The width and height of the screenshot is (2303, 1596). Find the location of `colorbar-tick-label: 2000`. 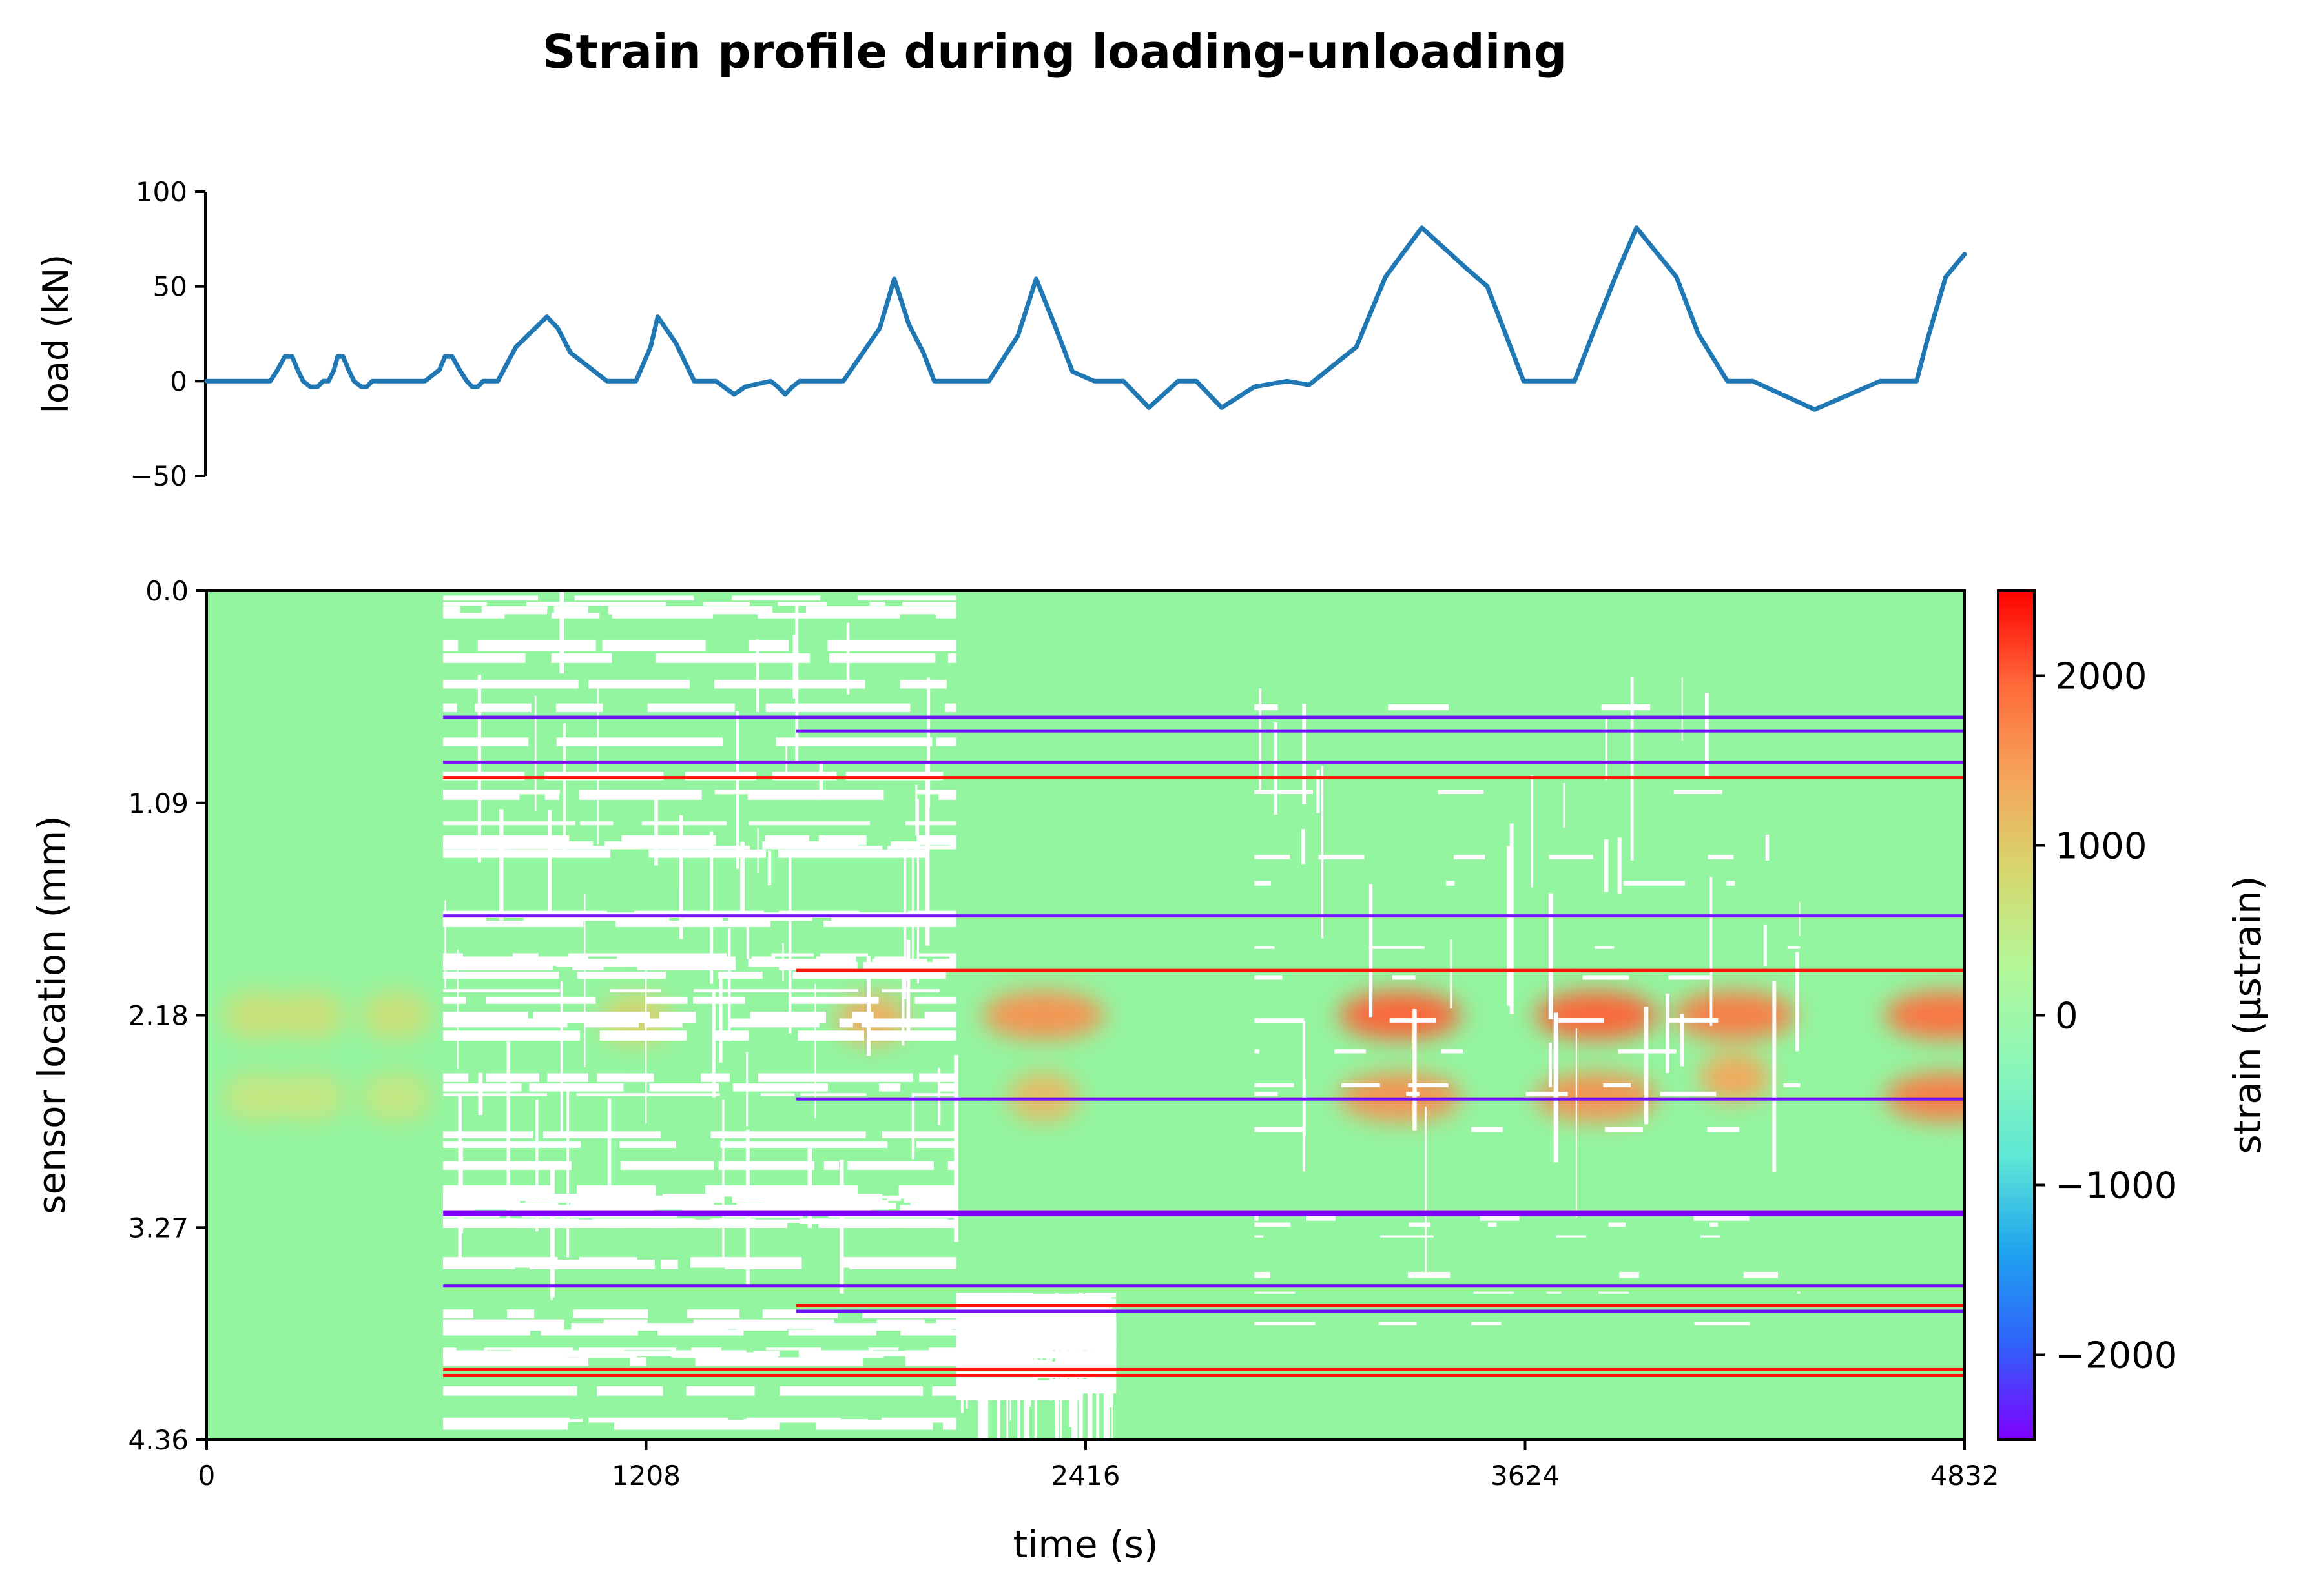

colorbar-tick-label: 2000 is located at coordinates (2101, 677).